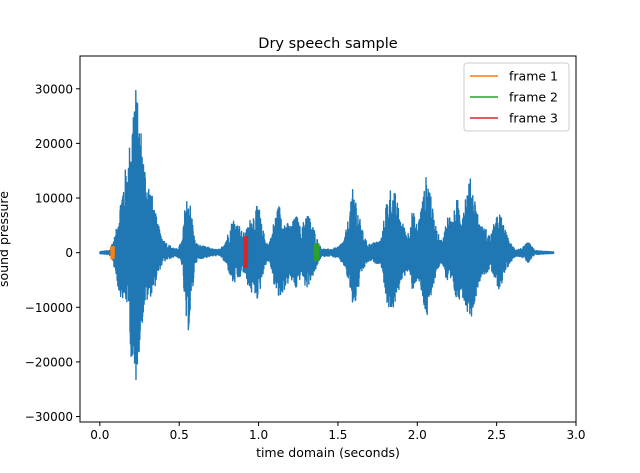  I want to click on x-axis-ticks: 0.0 0.5 1.0 1.5 2.0 2.5 3.0, so click(338, 432).